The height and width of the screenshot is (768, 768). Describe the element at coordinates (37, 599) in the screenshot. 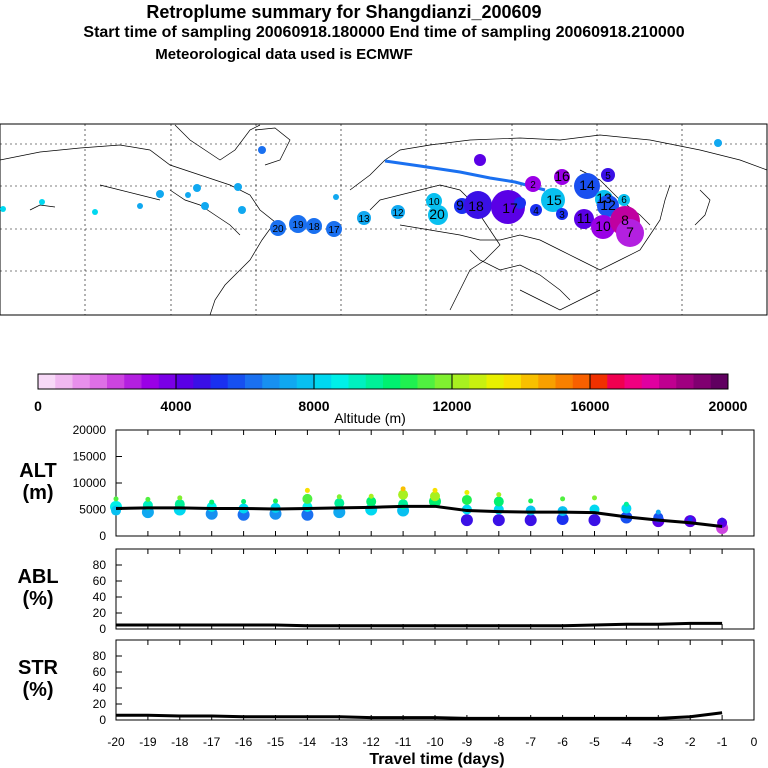

I see `y-axis-label: (%)` at that location.